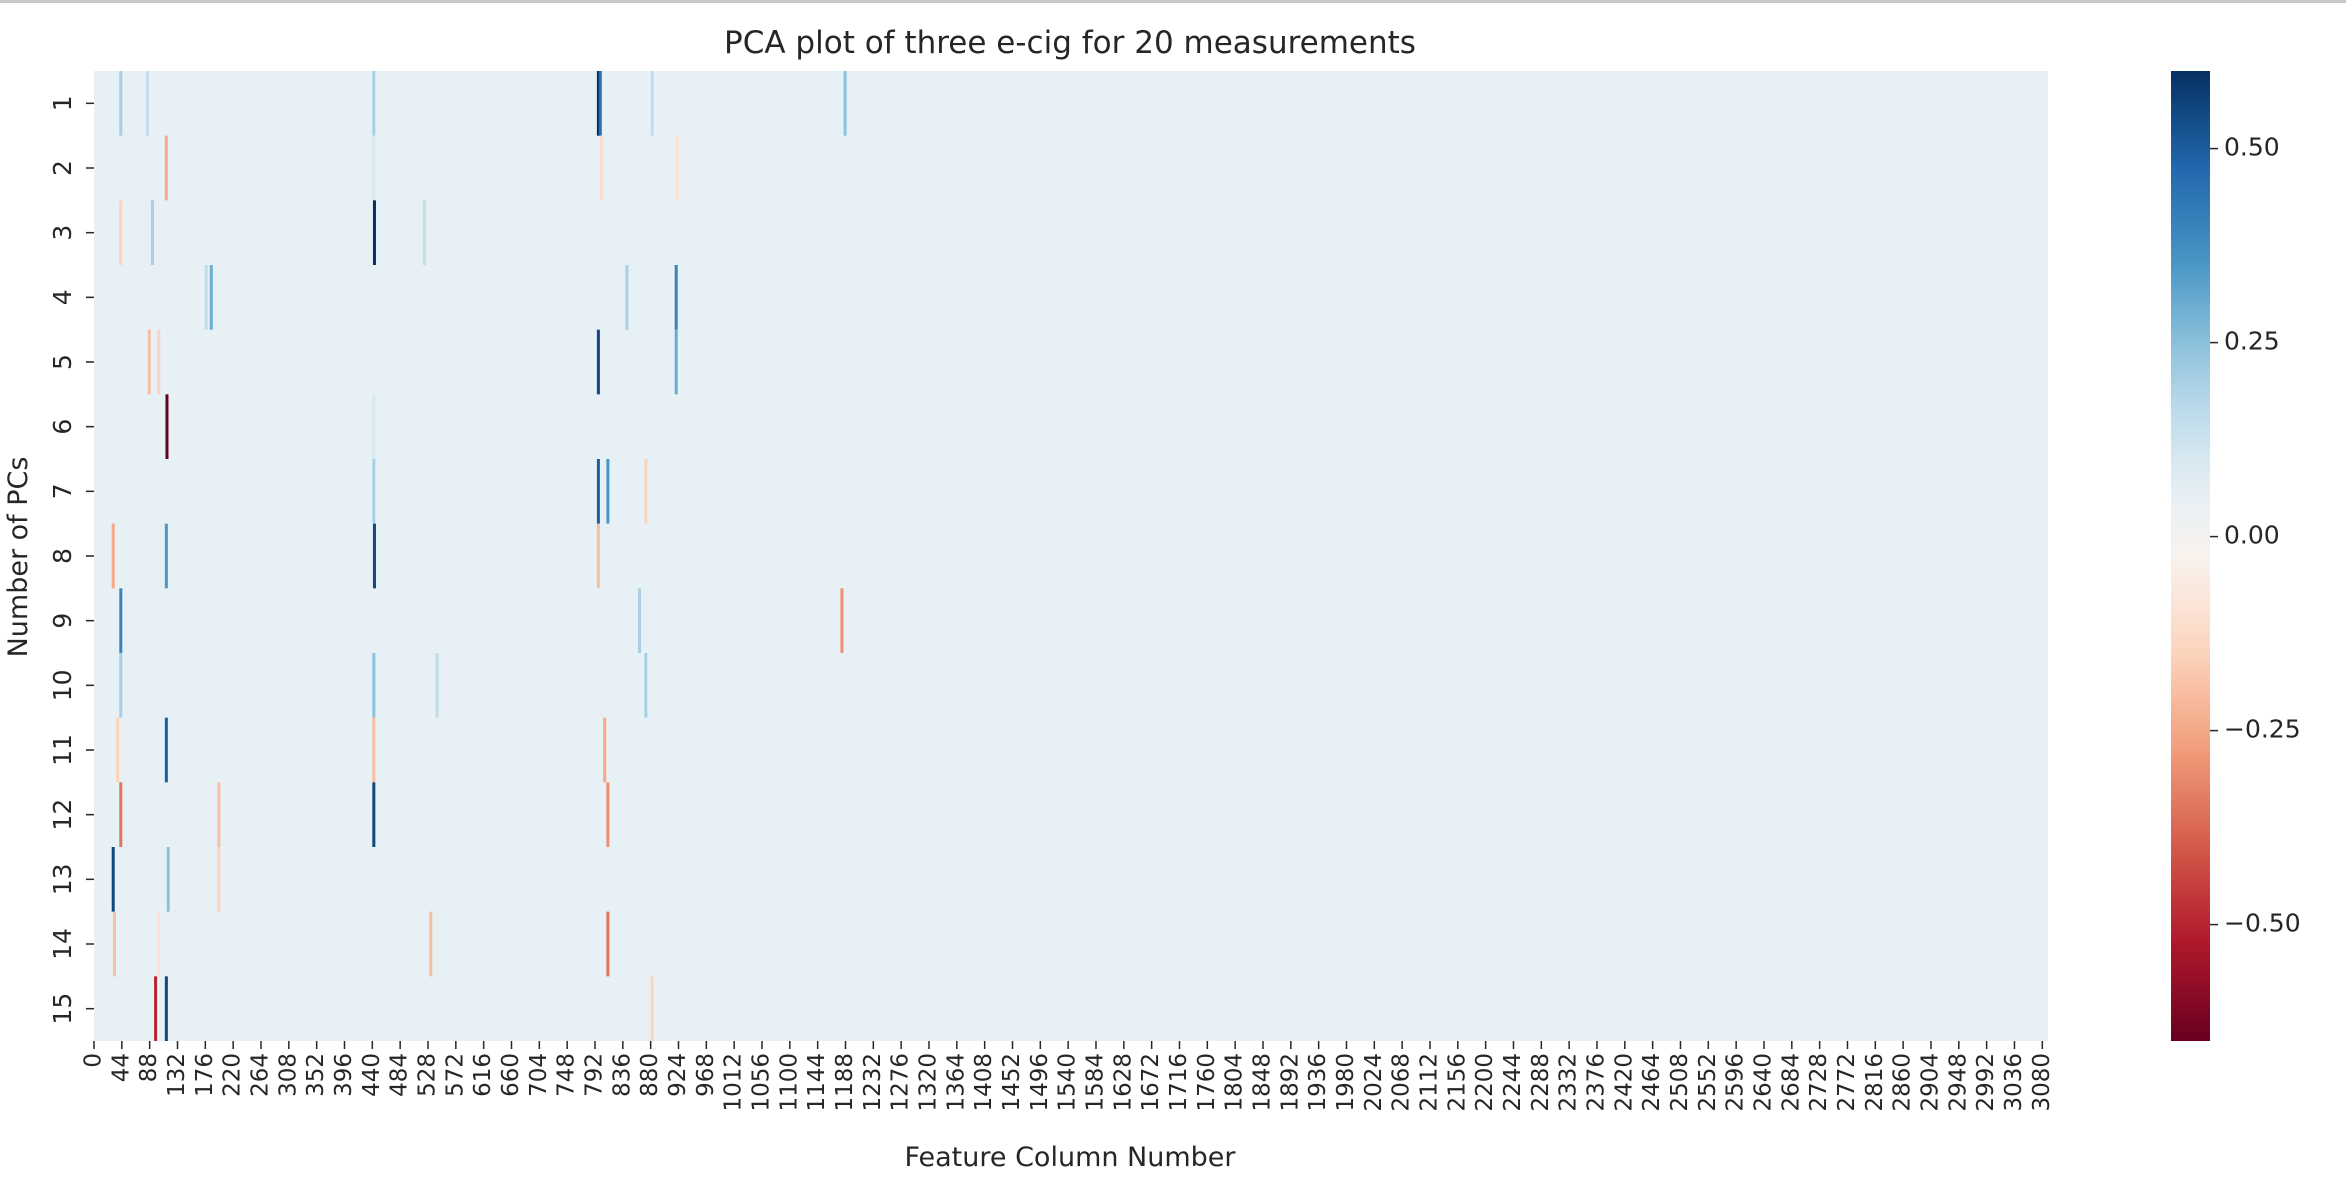  What do you see at coordinates (1485, 1082) in the screenshot?
I see `x-tick-label: 2200` at bounding box center [1485, 1082].